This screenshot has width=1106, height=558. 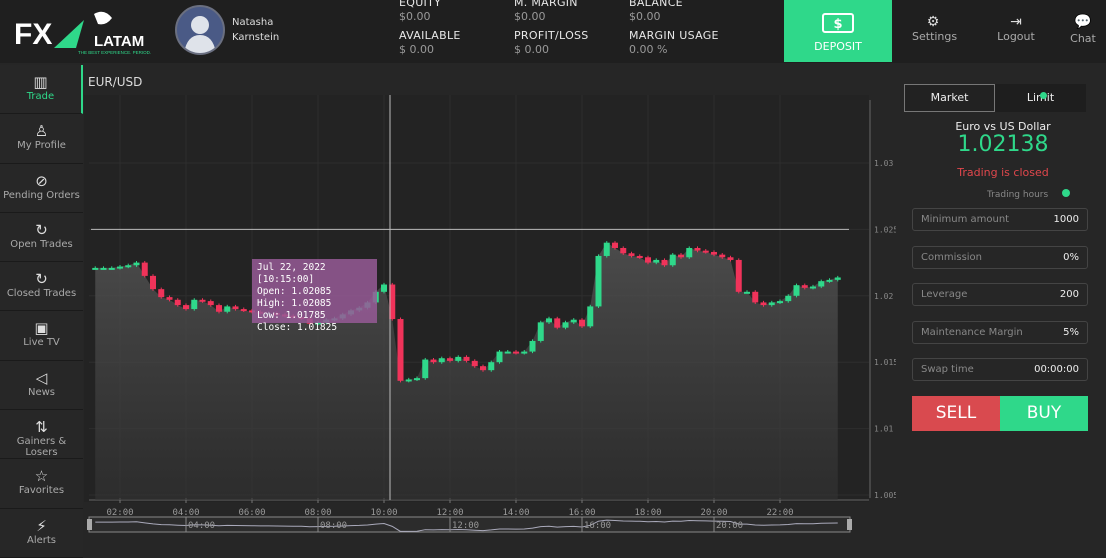 What do you see at coordinates (647, 513) in the screenshot?
I see `x-tick-label: 18:00` at bounding box center [647, 513].